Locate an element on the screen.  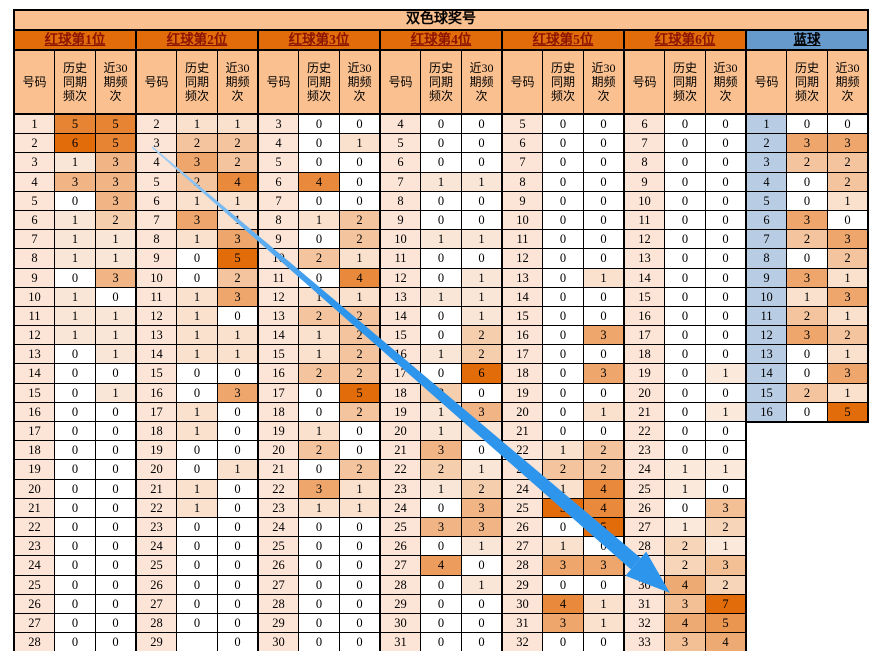
hist-freq-cell: 3 is located at coordinates (441, 451).